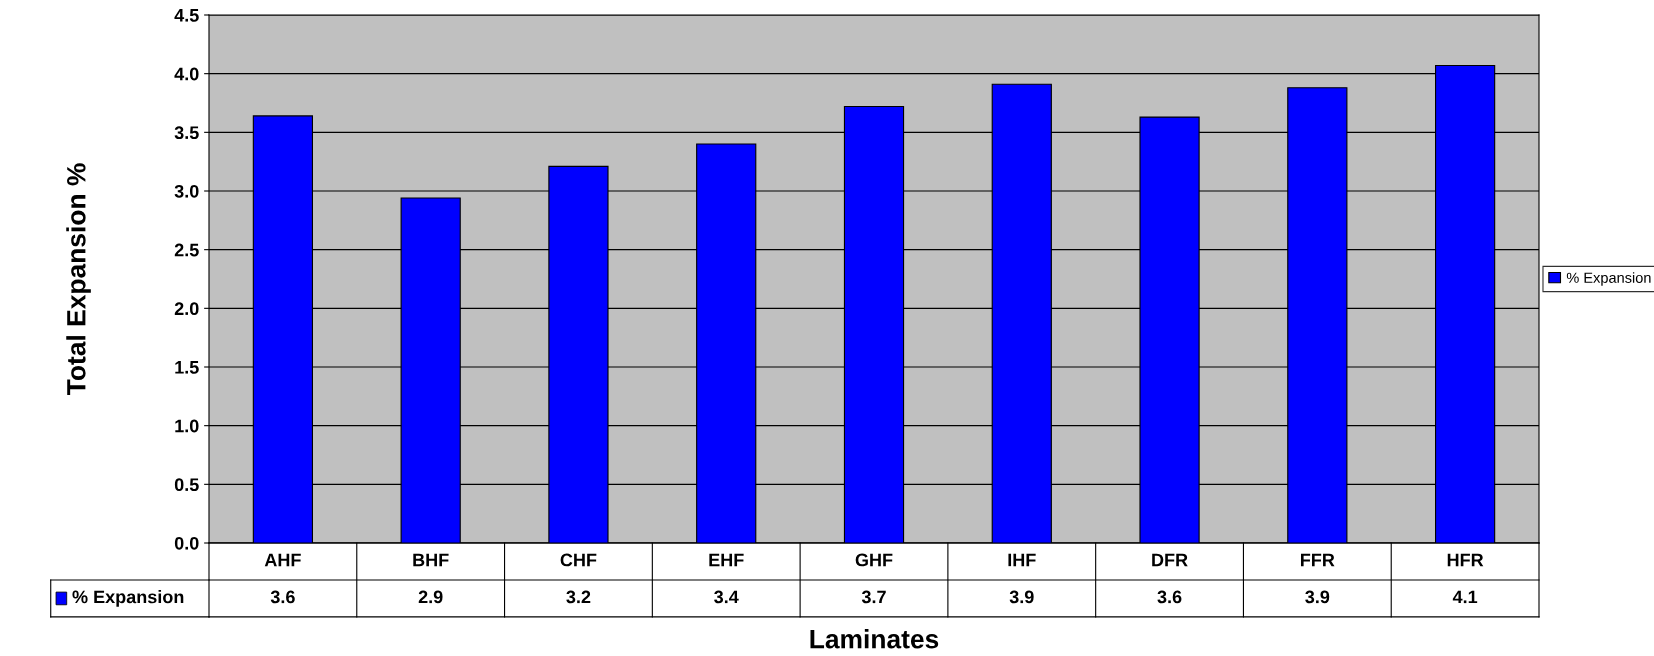 Image resolution: width=1654 pixels, height=656 pixels. Describe the element at coordinates (187, 367) in the screenshot. I see `text: 1.5` at that location.